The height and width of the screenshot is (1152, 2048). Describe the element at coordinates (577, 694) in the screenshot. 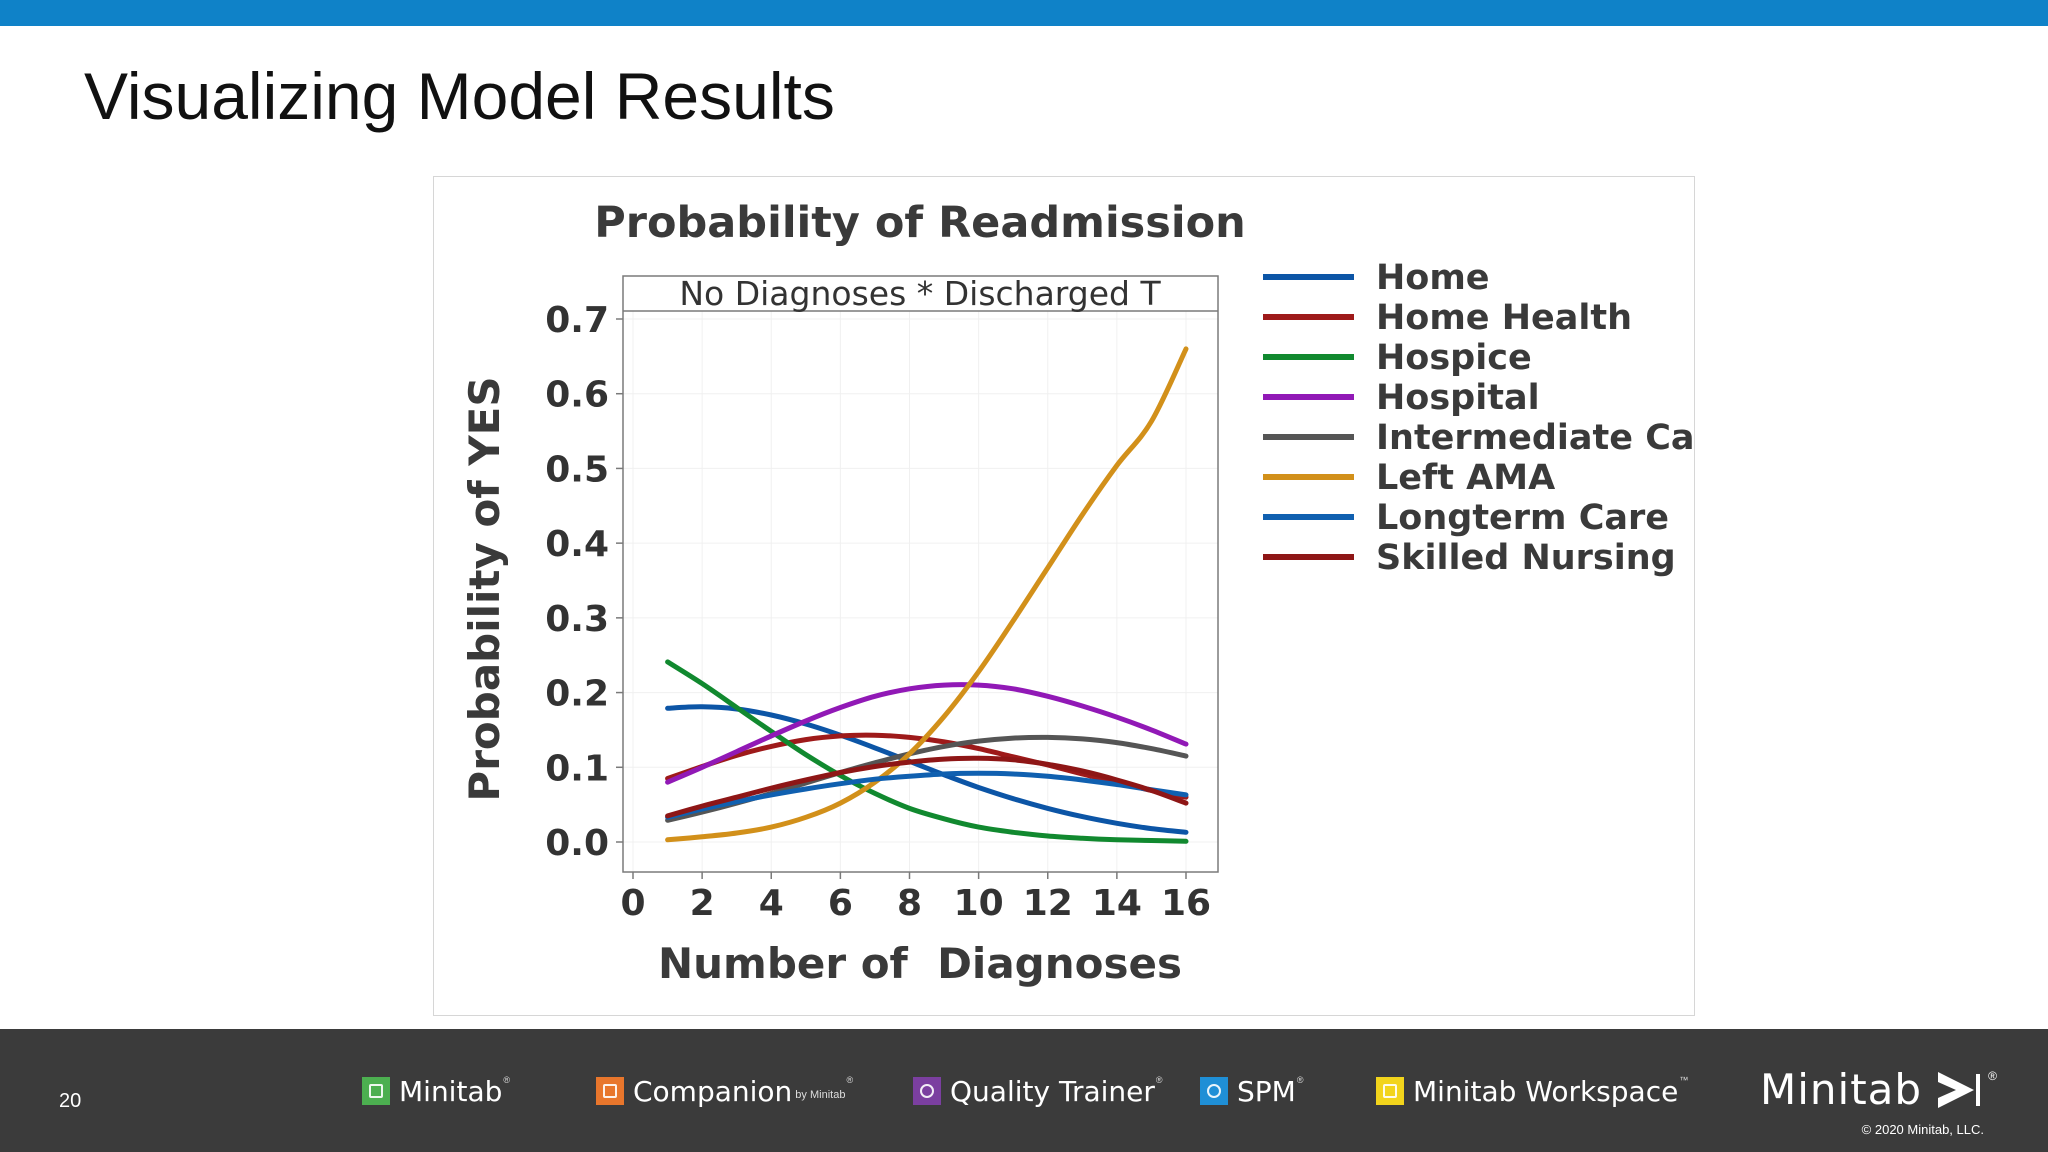

I see `y-tick-label: 0.2` at that location.